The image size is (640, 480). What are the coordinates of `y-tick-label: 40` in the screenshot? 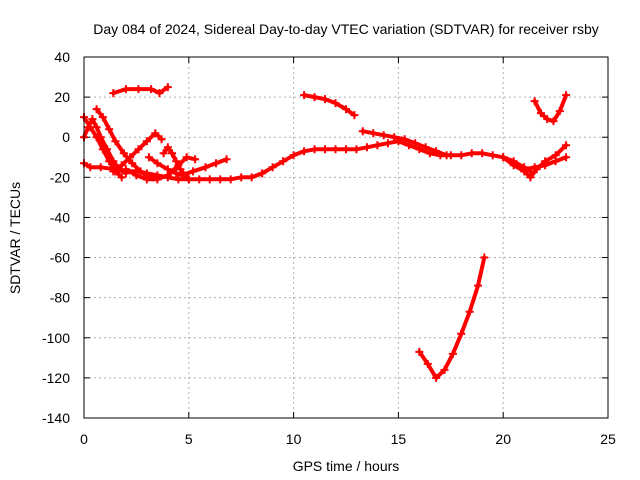 It's located at (62, 57).